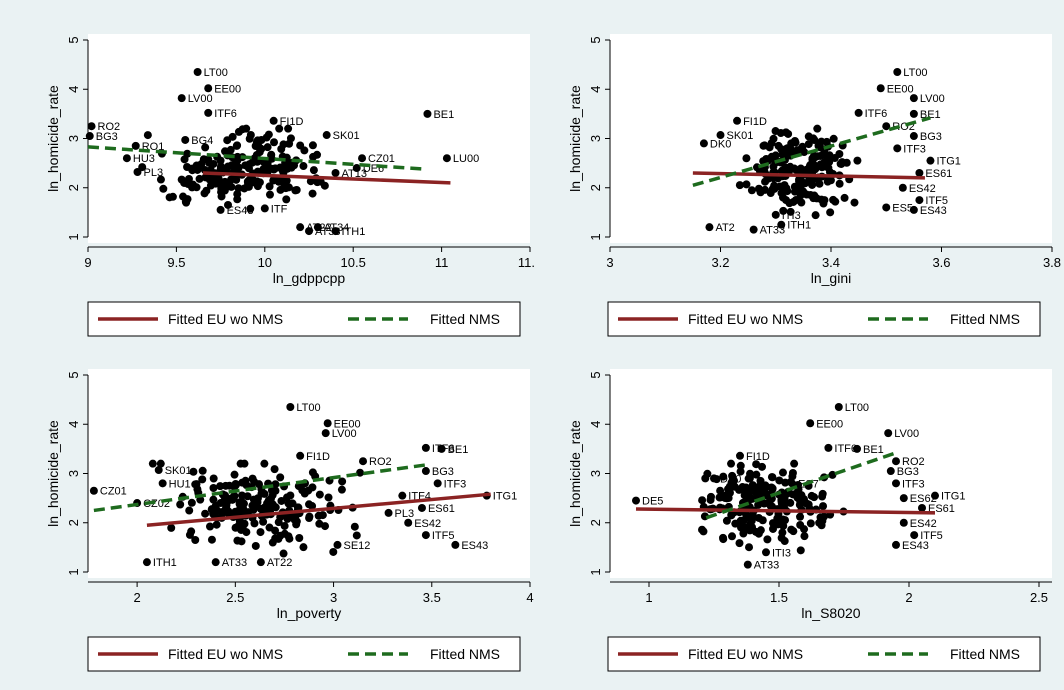  Describe the element at coordinates (831, 278) in the screenshot. I see `x-axis-title: ln_gini` at that location.